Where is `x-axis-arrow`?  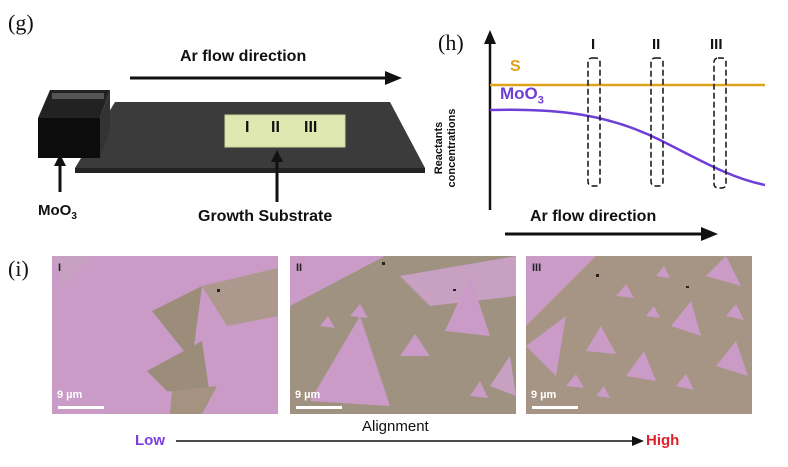 x-axis-arrow is located at coordinates (611, 234).